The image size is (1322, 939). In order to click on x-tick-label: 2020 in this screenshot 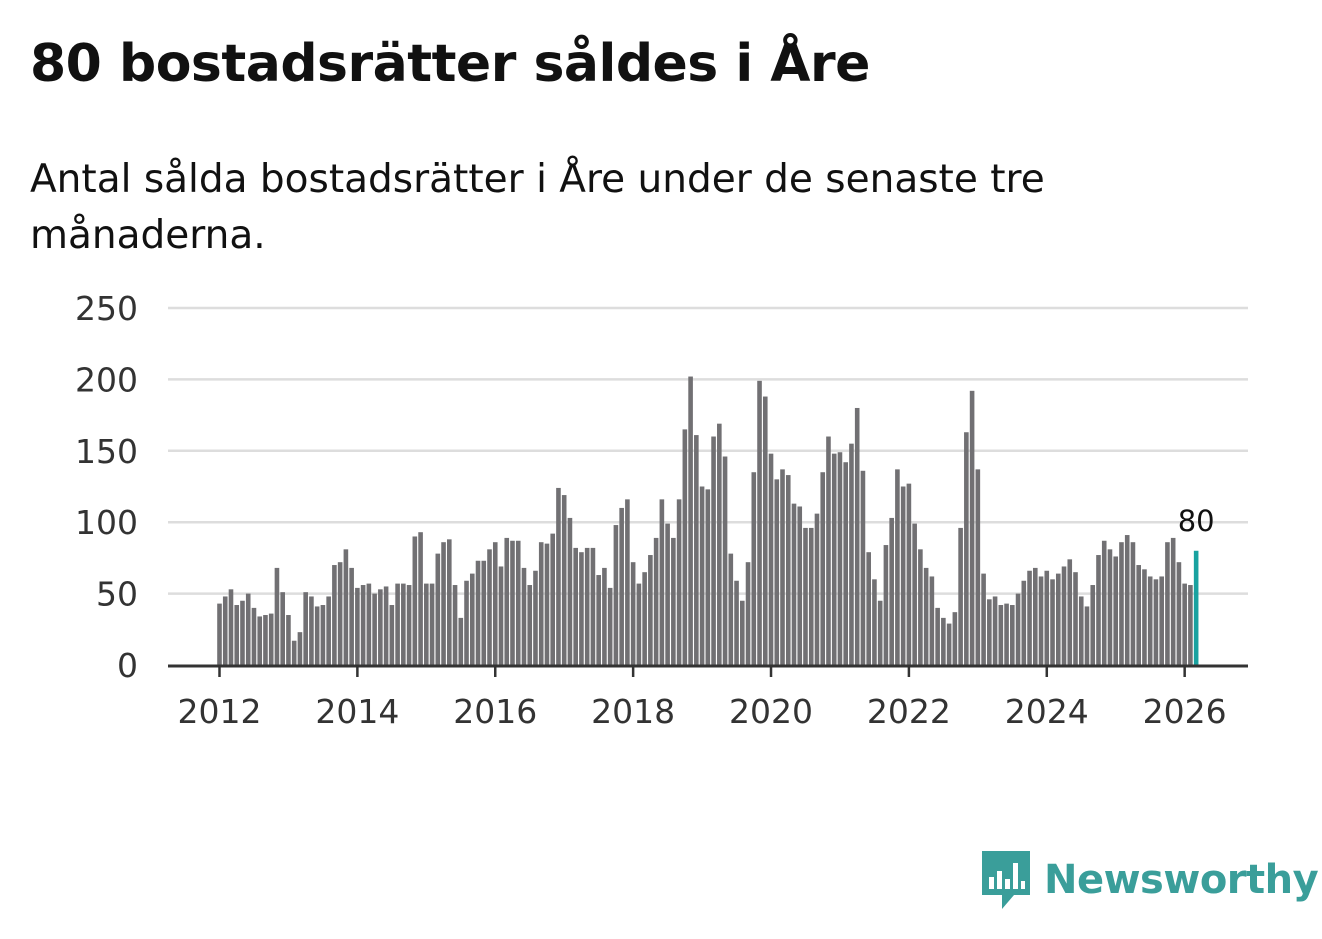, I will do `click(771, 711)`.